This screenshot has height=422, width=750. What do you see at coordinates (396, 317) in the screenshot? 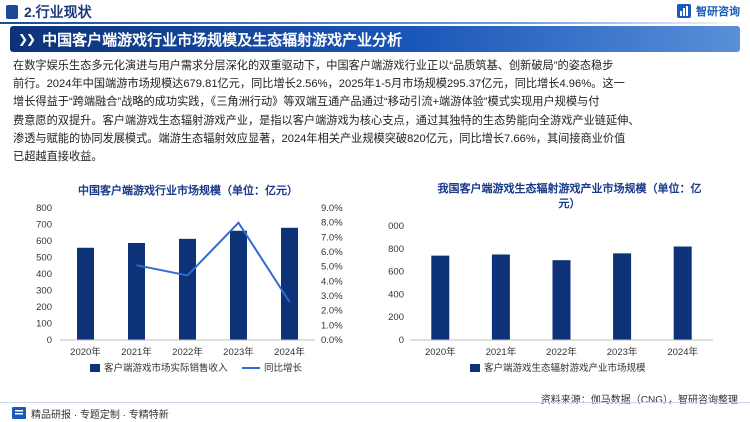
I see `y-tick-label: 200` at bounding box center [396, 317].